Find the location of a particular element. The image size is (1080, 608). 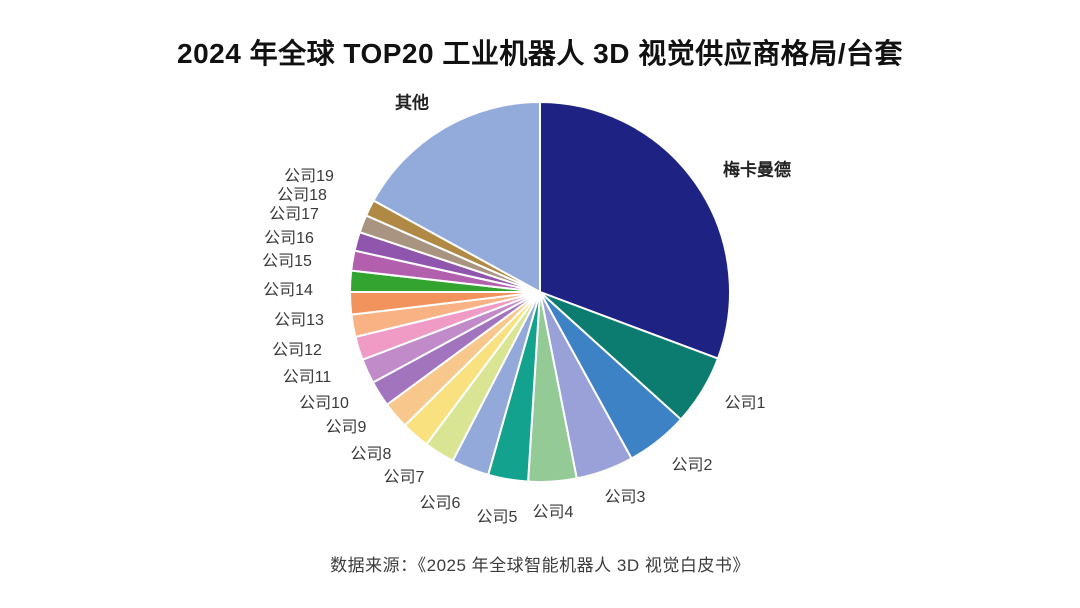

slice-label-公司4: 公司4 is located at coordinates (553, 512).